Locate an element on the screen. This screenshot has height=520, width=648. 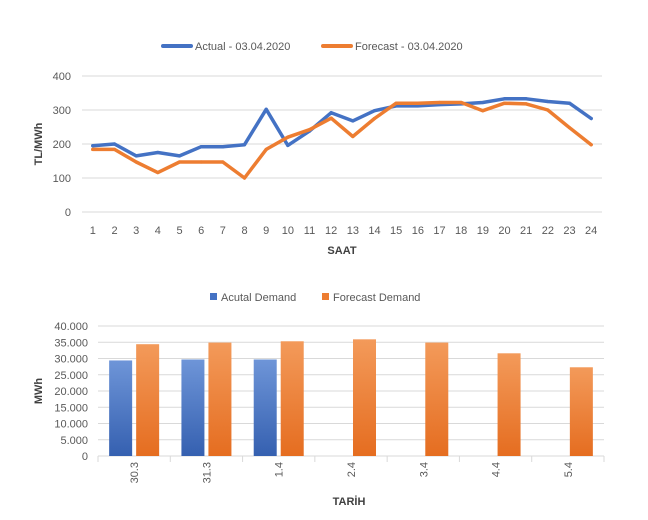
y-tick-label: 200 is located at coordinates (62, 145).